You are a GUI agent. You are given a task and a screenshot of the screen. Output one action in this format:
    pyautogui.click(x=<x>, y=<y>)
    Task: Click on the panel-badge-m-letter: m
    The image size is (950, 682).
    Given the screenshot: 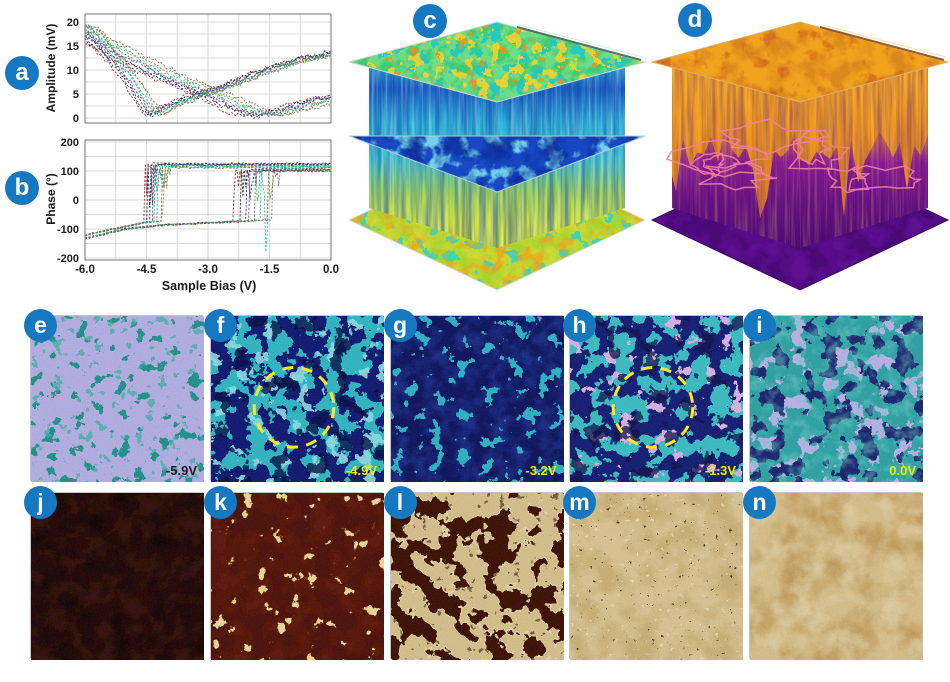 What is the action you would take?
    pyautogui.click(x=579, y=502)
    